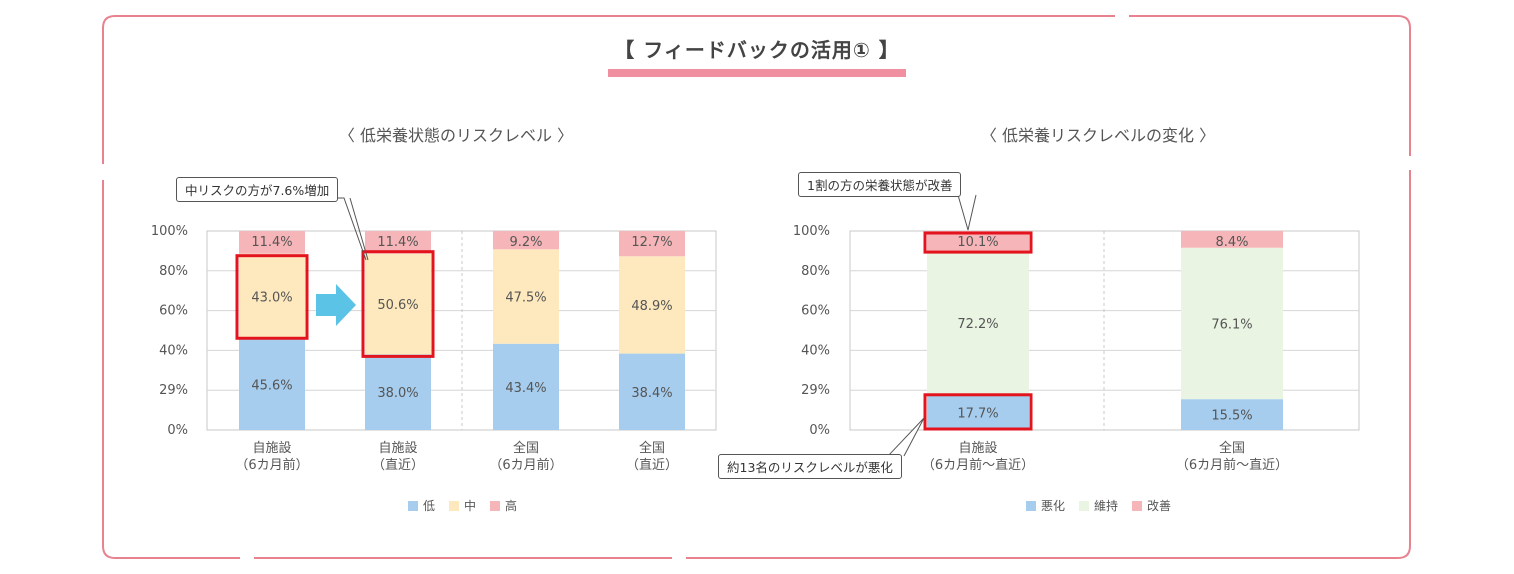 The width and height of the screenshot is (1514, 574). What do you see at coordinates (1137, 505) in the screenshot?
I see `legend-swatch-improve` at bounding box center [1137, 505].